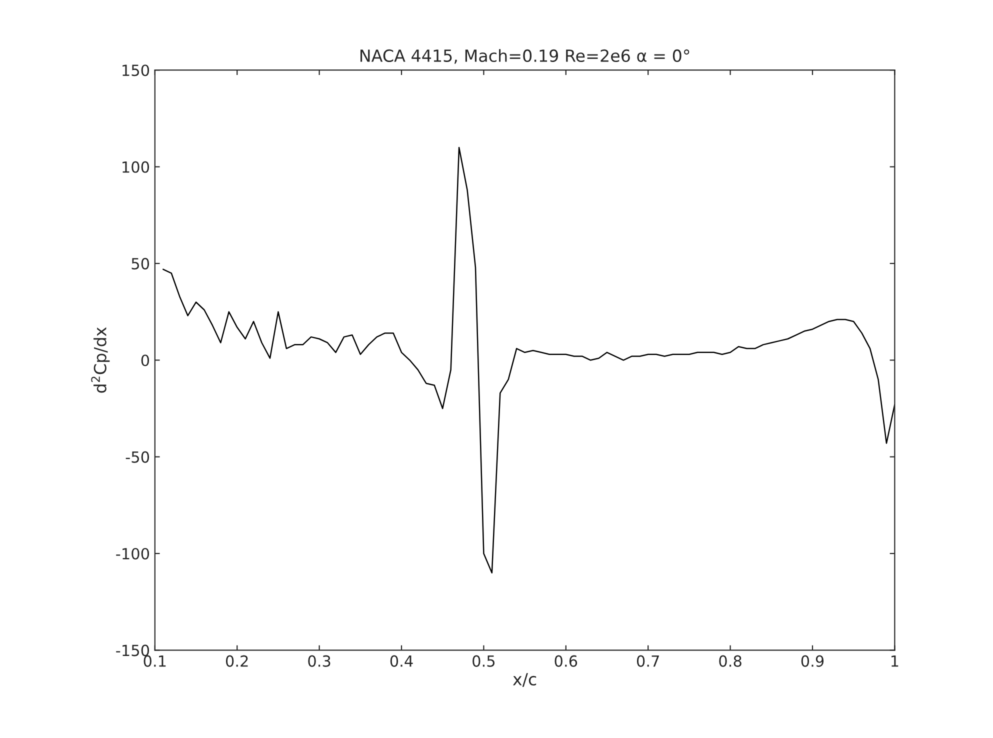  I want to click on x-axis-title: x/c, so click(524, 680).